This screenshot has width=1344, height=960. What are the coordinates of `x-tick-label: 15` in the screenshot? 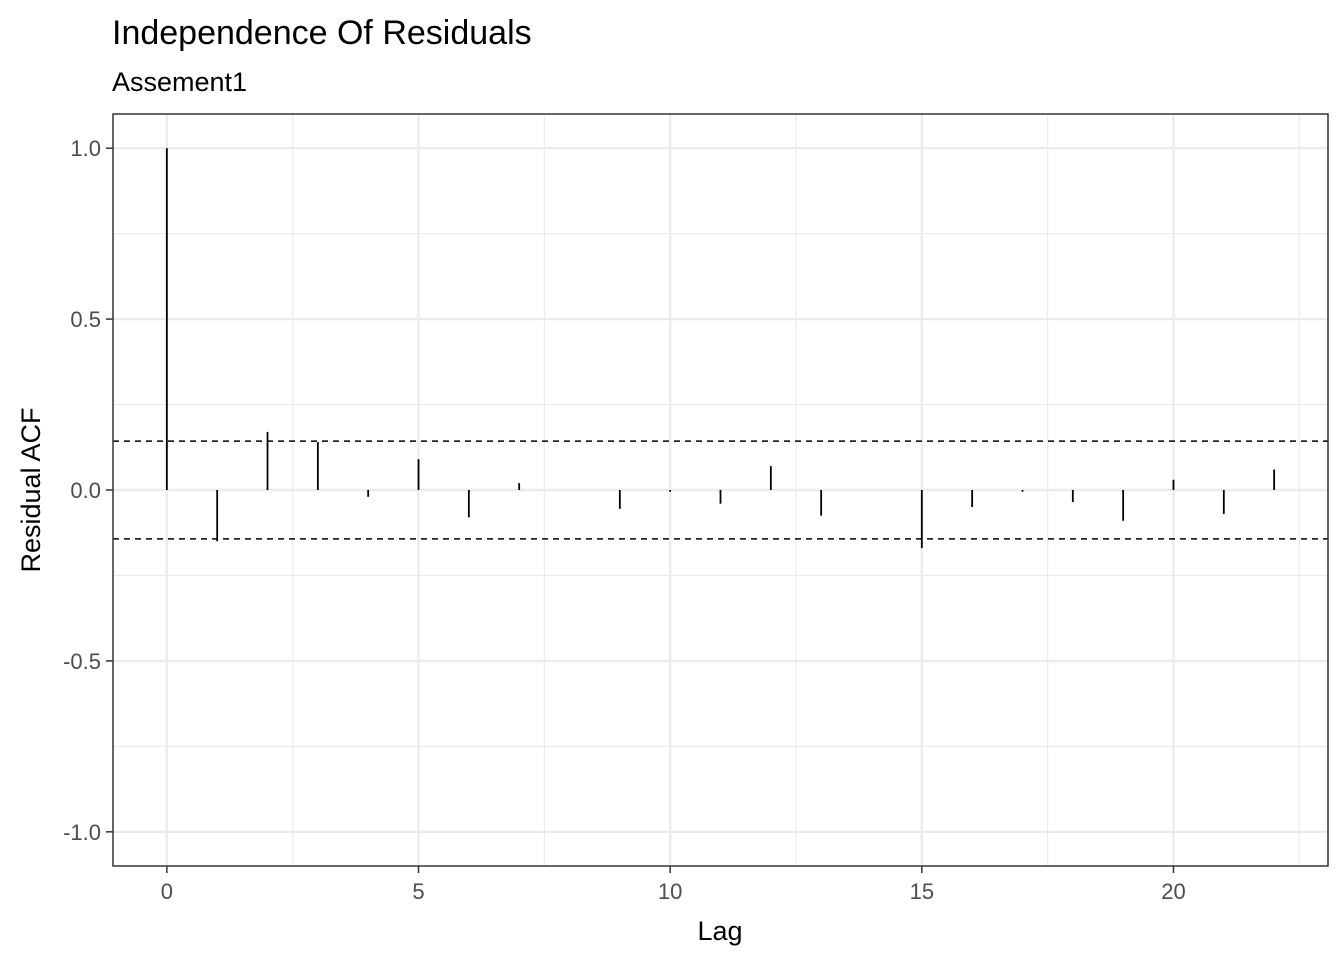 It's located at (922, 891).